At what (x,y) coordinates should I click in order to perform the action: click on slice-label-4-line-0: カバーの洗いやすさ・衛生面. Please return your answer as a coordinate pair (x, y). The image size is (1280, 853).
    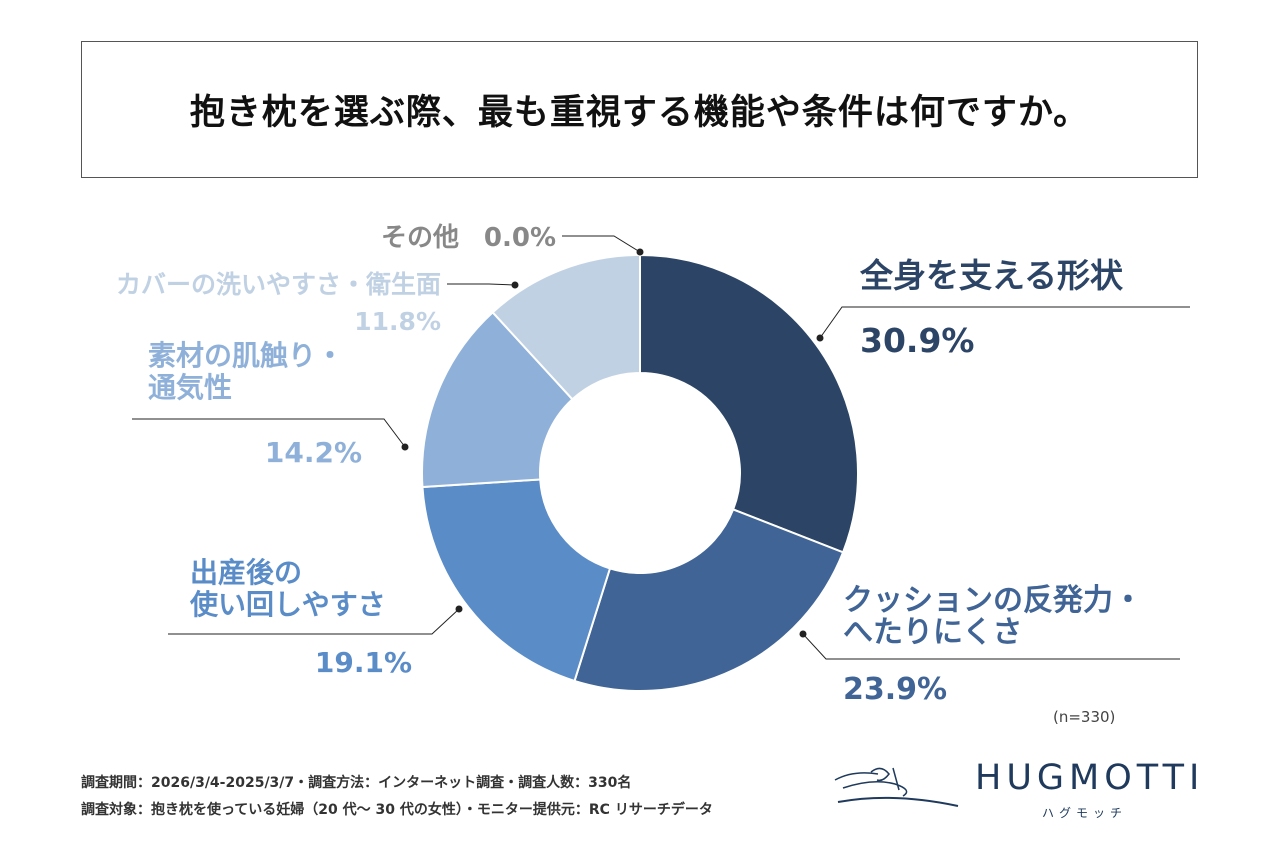
    Looking at the image, I should click on (278, 284).